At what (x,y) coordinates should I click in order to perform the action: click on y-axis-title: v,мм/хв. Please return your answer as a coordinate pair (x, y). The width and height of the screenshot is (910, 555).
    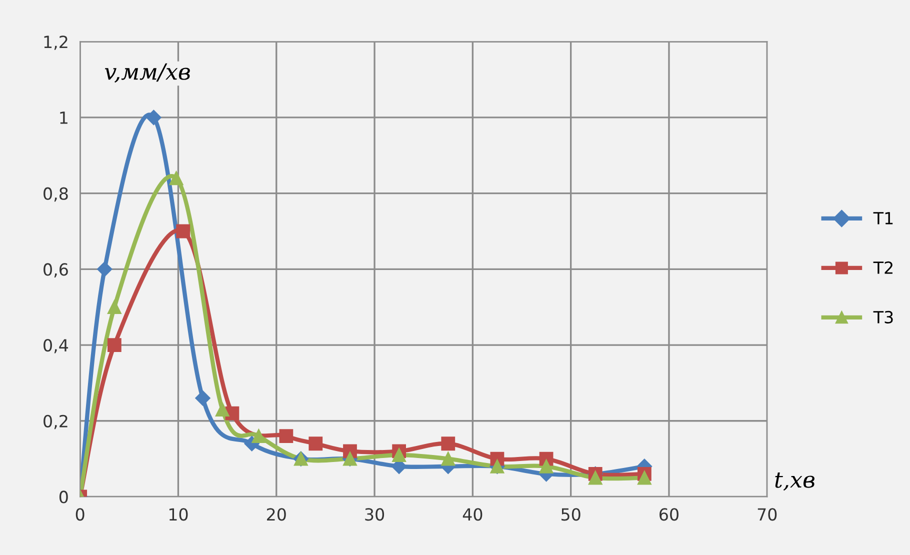
    Looking at the image, I should click on (147, 73).